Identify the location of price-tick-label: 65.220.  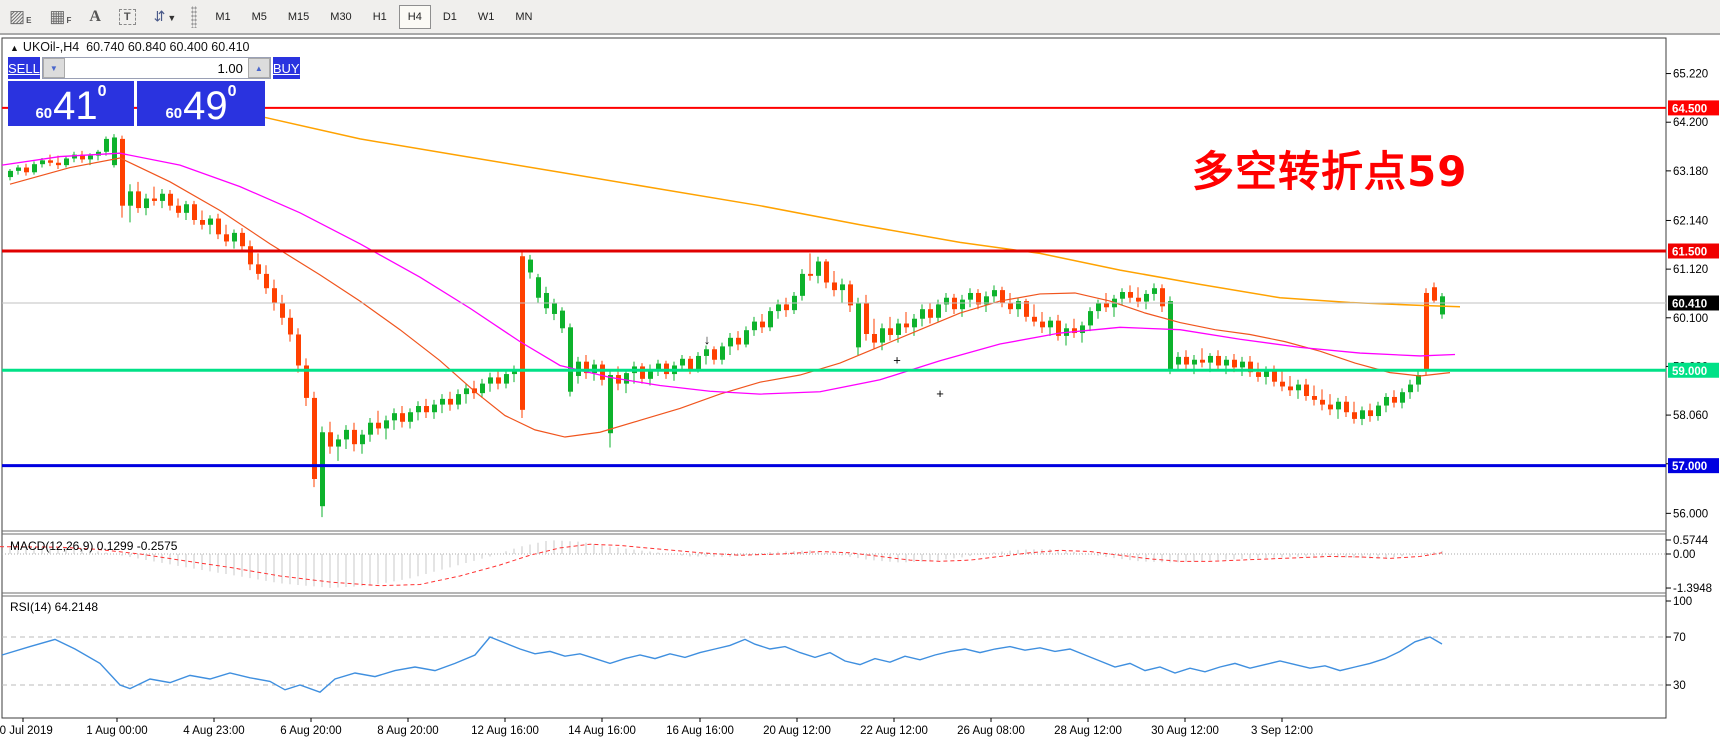
(1690, 75).